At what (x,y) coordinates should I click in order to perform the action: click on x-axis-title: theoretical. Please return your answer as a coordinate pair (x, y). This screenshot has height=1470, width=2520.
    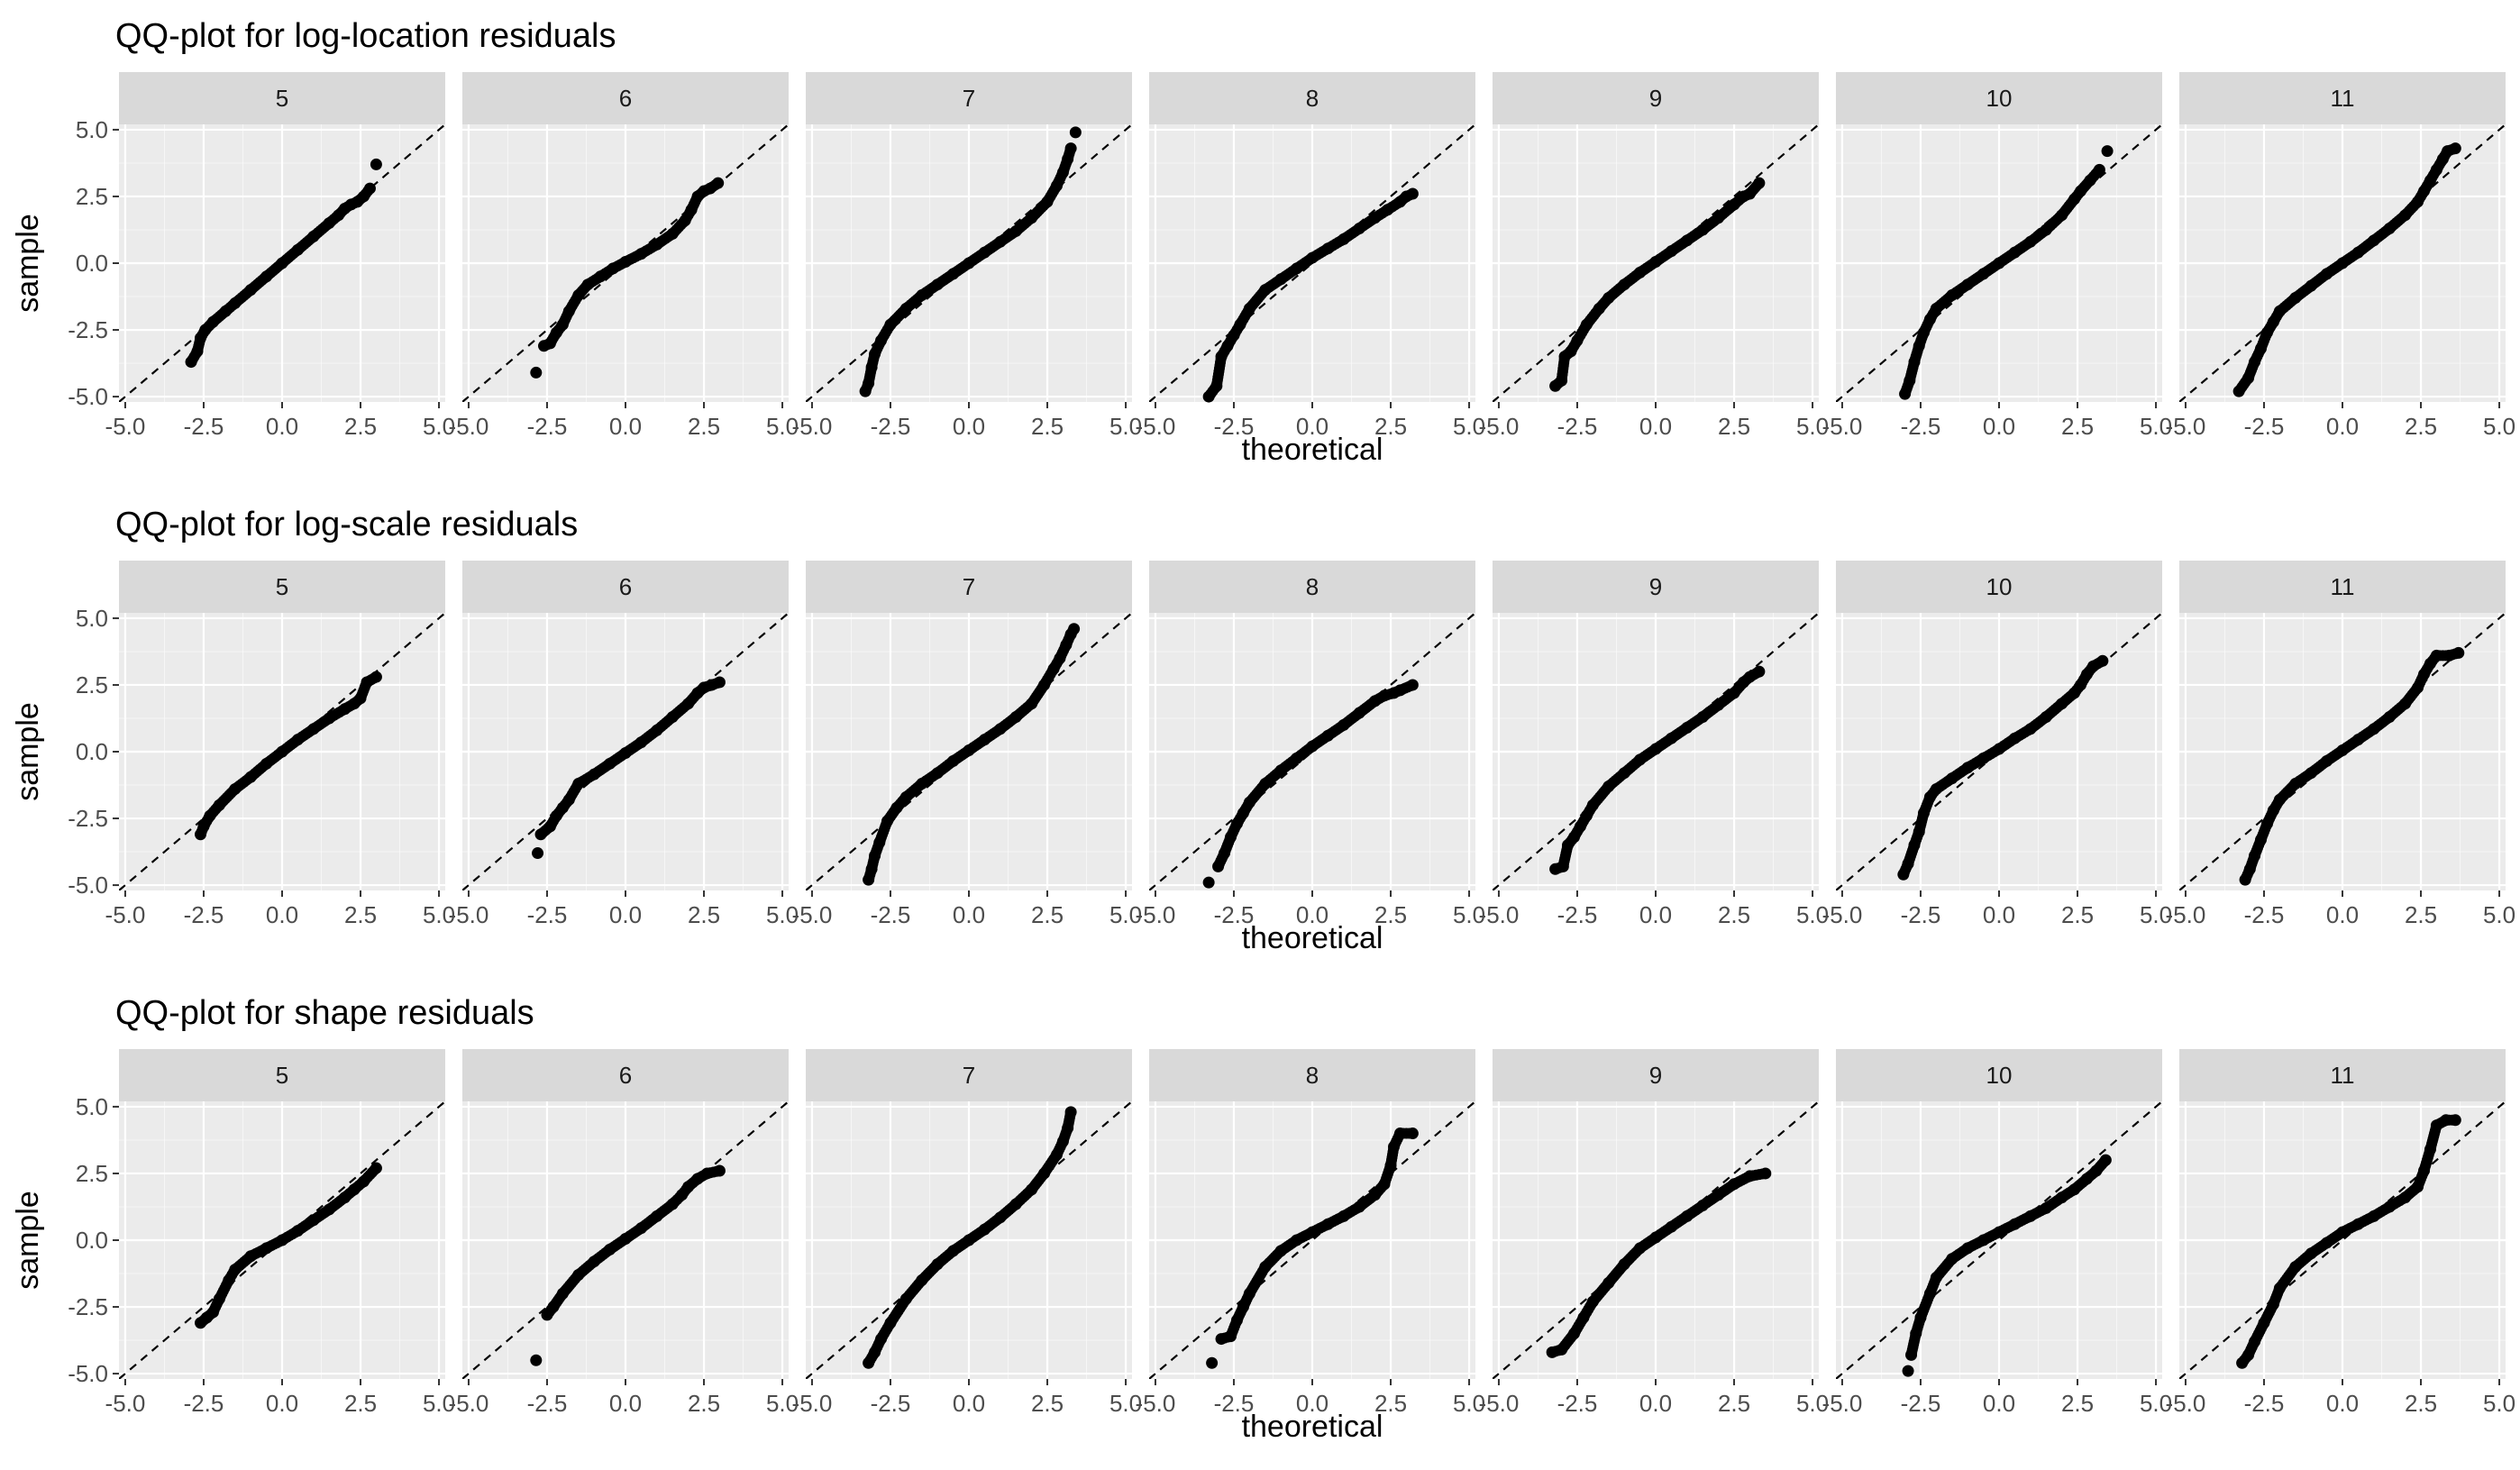
    Looking at the image, I should click on (1312, 1427).